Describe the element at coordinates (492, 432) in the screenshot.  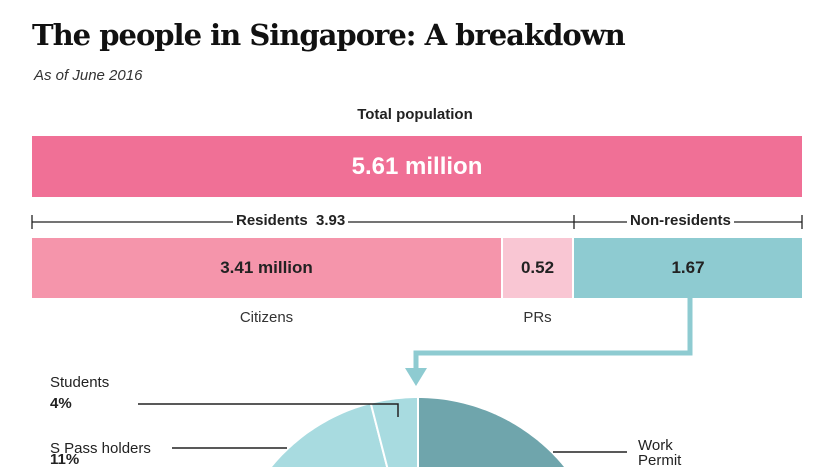
I see `pie-slice-work-permit` at that location.